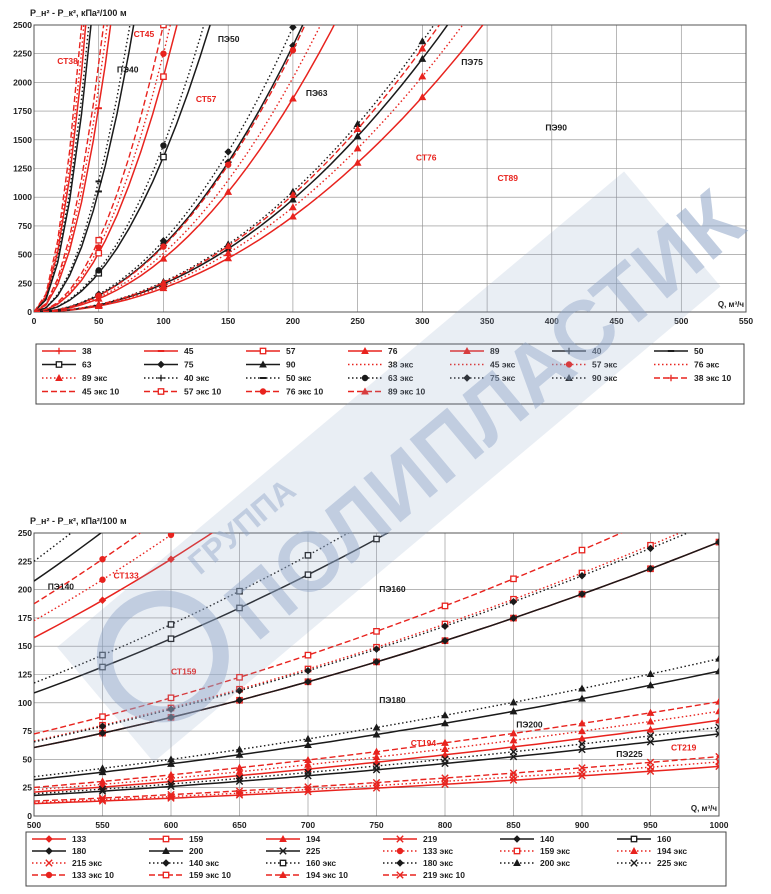  I want to click on legend-label: 75 экс, so click(503, 378).